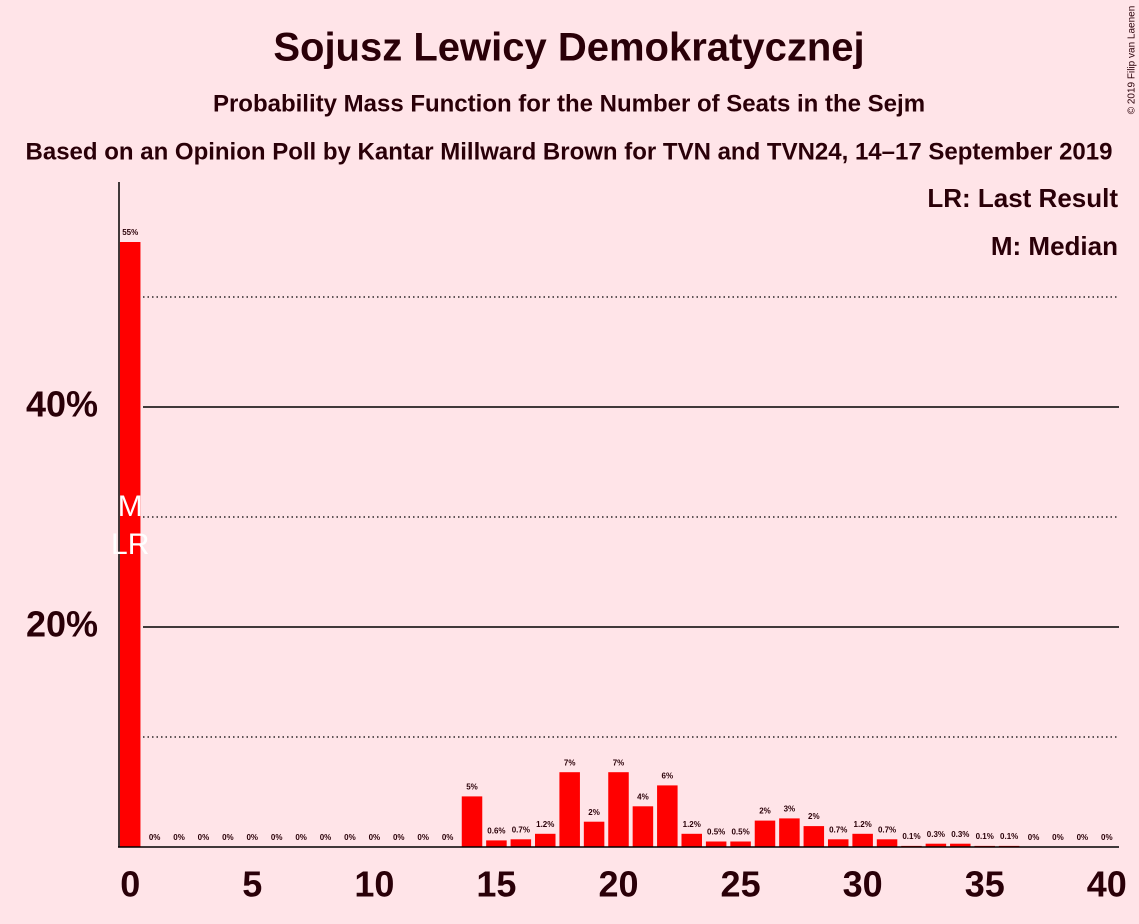  What do you see at coordinates (741, 884) in the screenshot?
I see `x-tick-label: 25` at bounding box center [741, 884].